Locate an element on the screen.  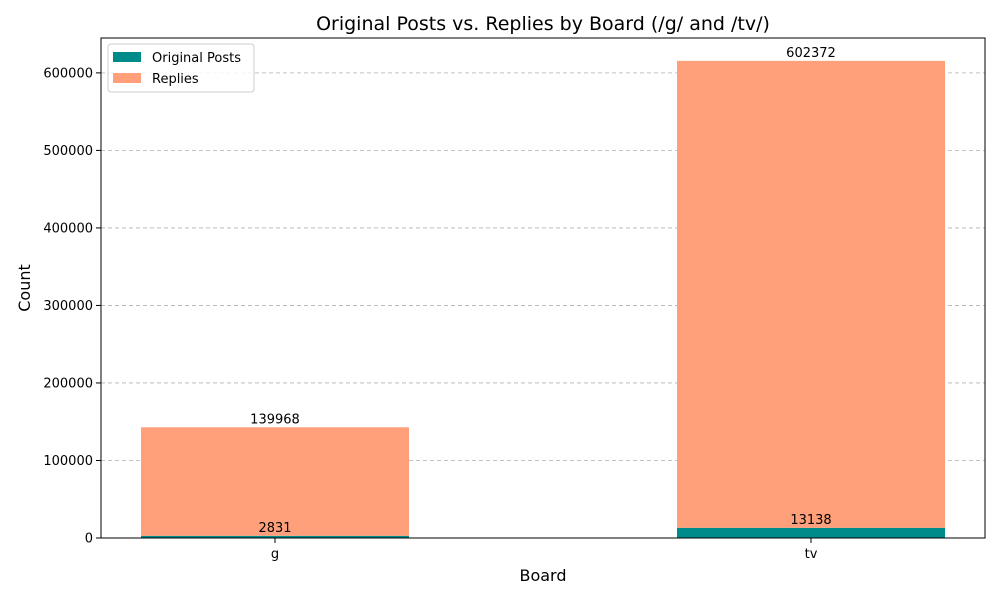
x-tick-label: tv is located at coordinates (811, 554).